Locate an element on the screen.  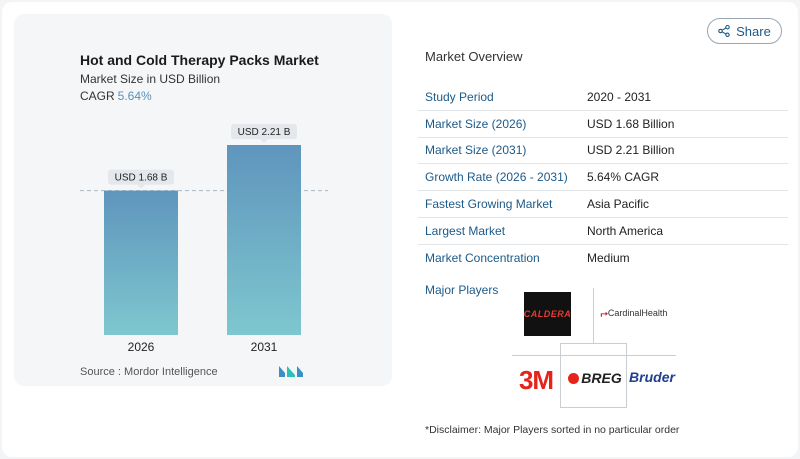
3m-logo-text: 3M is located at coordinates (536, 379).